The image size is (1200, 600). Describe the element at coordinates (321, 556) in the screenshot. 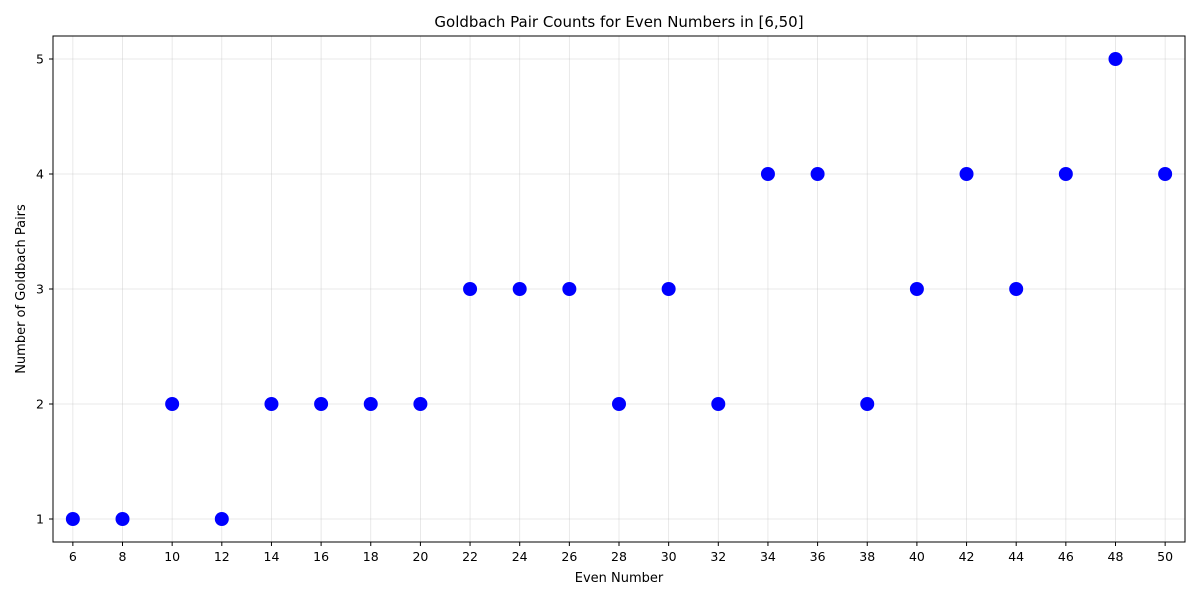

I see `x-tick-label: 16` at that location.